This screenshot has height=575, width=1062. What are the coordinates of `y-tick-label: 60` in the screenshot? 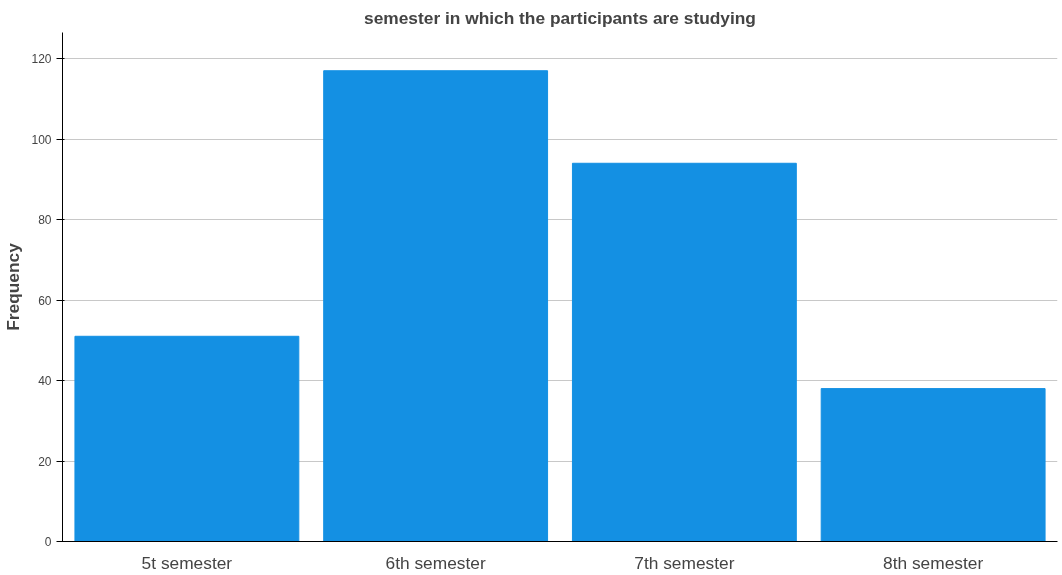 It's located at (45, 300).